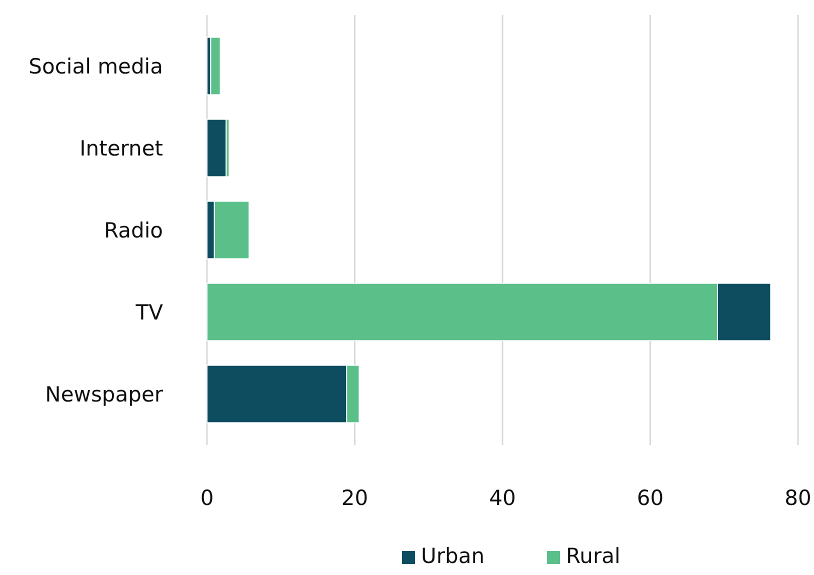  Describe the element at coordinates (149, 312) in the screenshot. I see `y-tick-label: TV` at that location.